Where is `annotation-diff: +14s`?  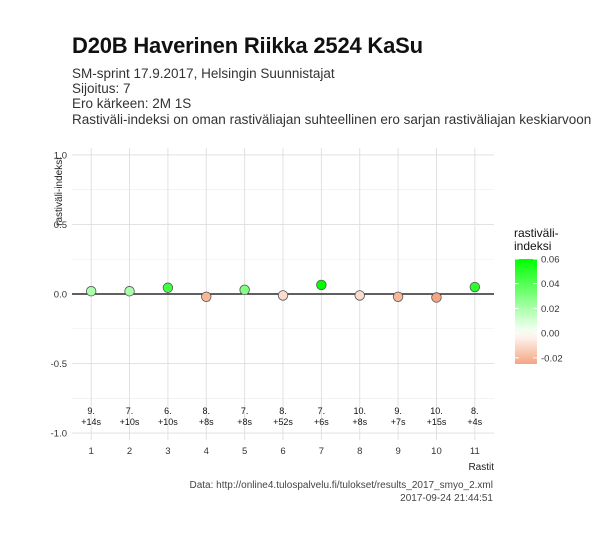 annotation-diff: +14s is located at coordinates (91, 422).